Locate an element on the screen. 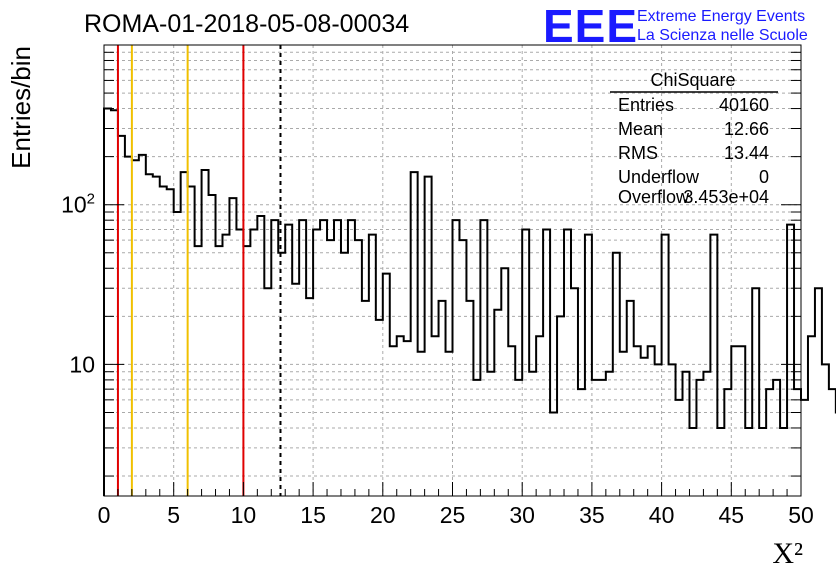 The width and height of the screenshot is (836, 572). stats-label: RMS is located at coordinates (638, 153).